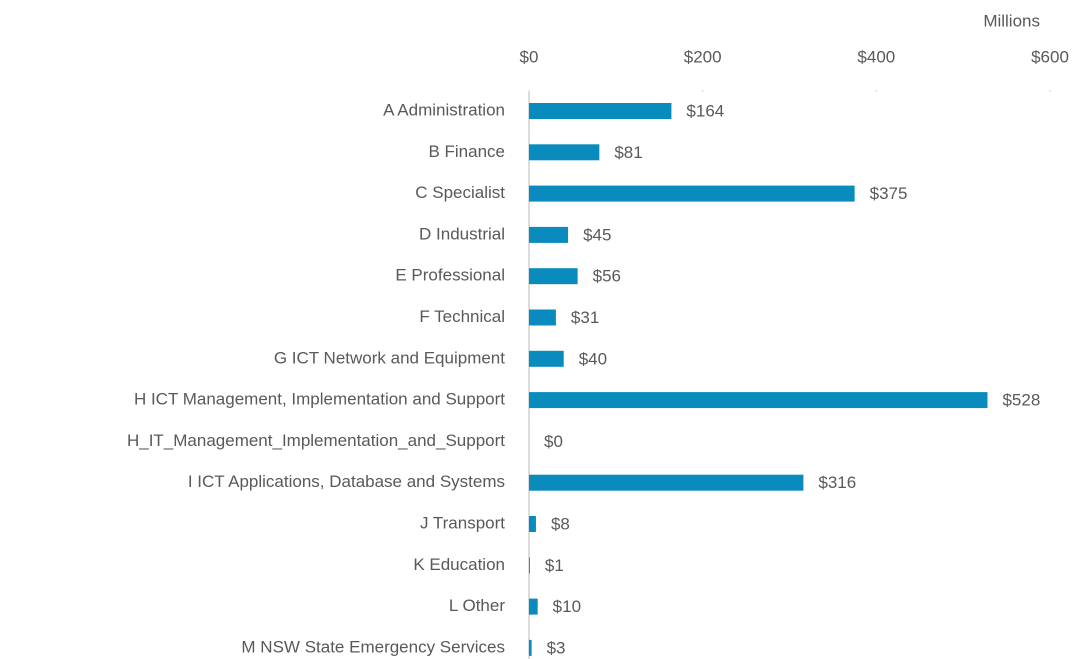 The width and height of the screenshot is (1077, 659). I want to click on y-tick-label: L Other, so click(477, 605).